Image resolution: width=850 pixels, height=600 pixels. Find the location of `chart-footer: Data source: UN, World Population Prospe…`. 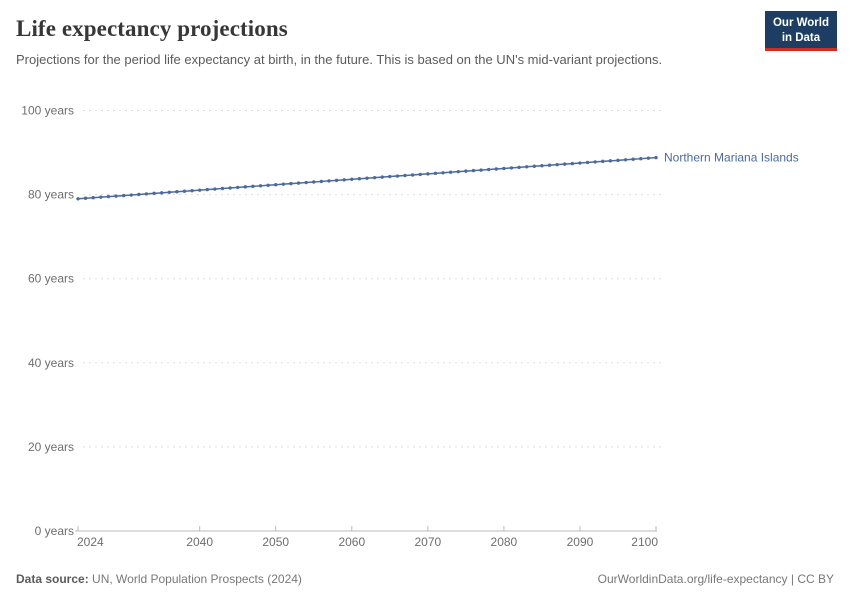

chart-footer: Data source: UN, World Population Prospe… is located at coordinates (425, 579).